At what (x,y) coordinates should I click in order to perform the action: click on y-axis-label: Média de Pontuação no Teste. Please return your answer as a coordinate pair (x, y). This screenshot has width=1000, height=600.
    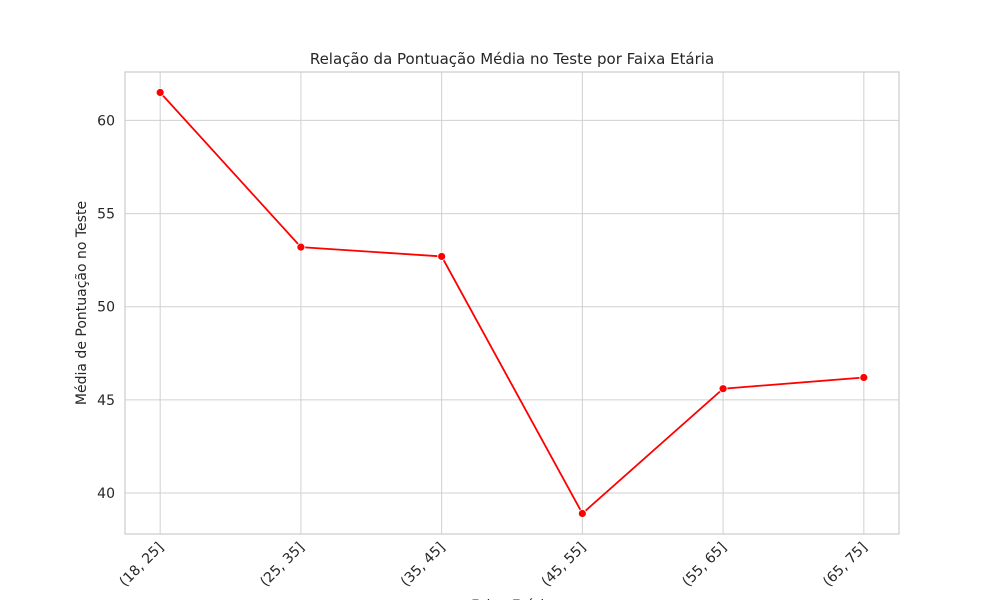
    Looking at the image, I should click on (82, 303).